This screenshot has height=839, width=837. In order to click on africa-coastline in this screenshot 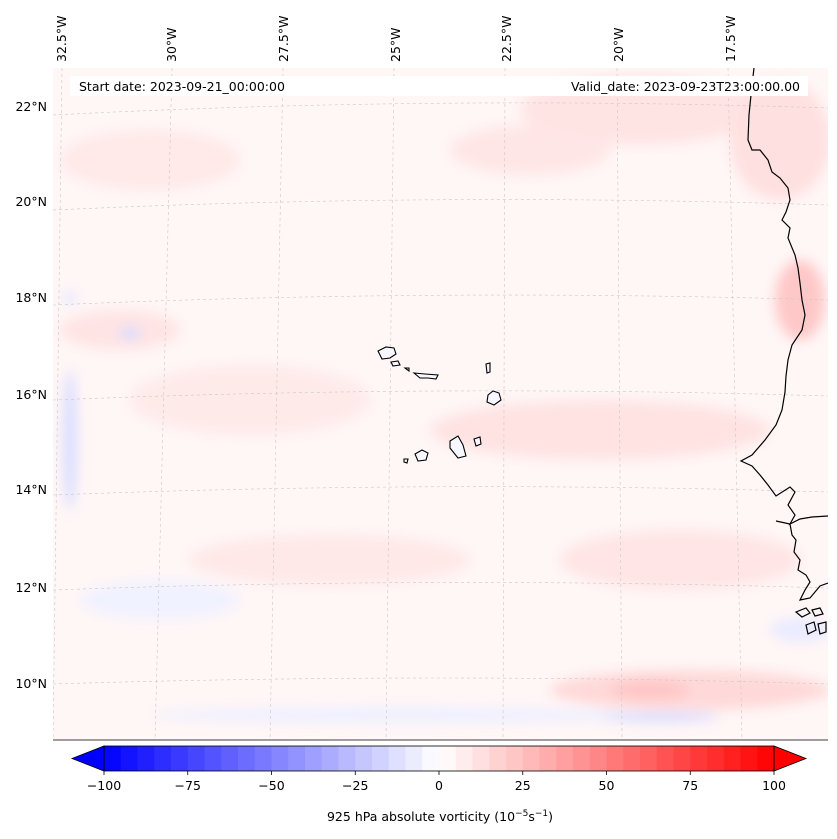, I will do `click(783, 351)`.